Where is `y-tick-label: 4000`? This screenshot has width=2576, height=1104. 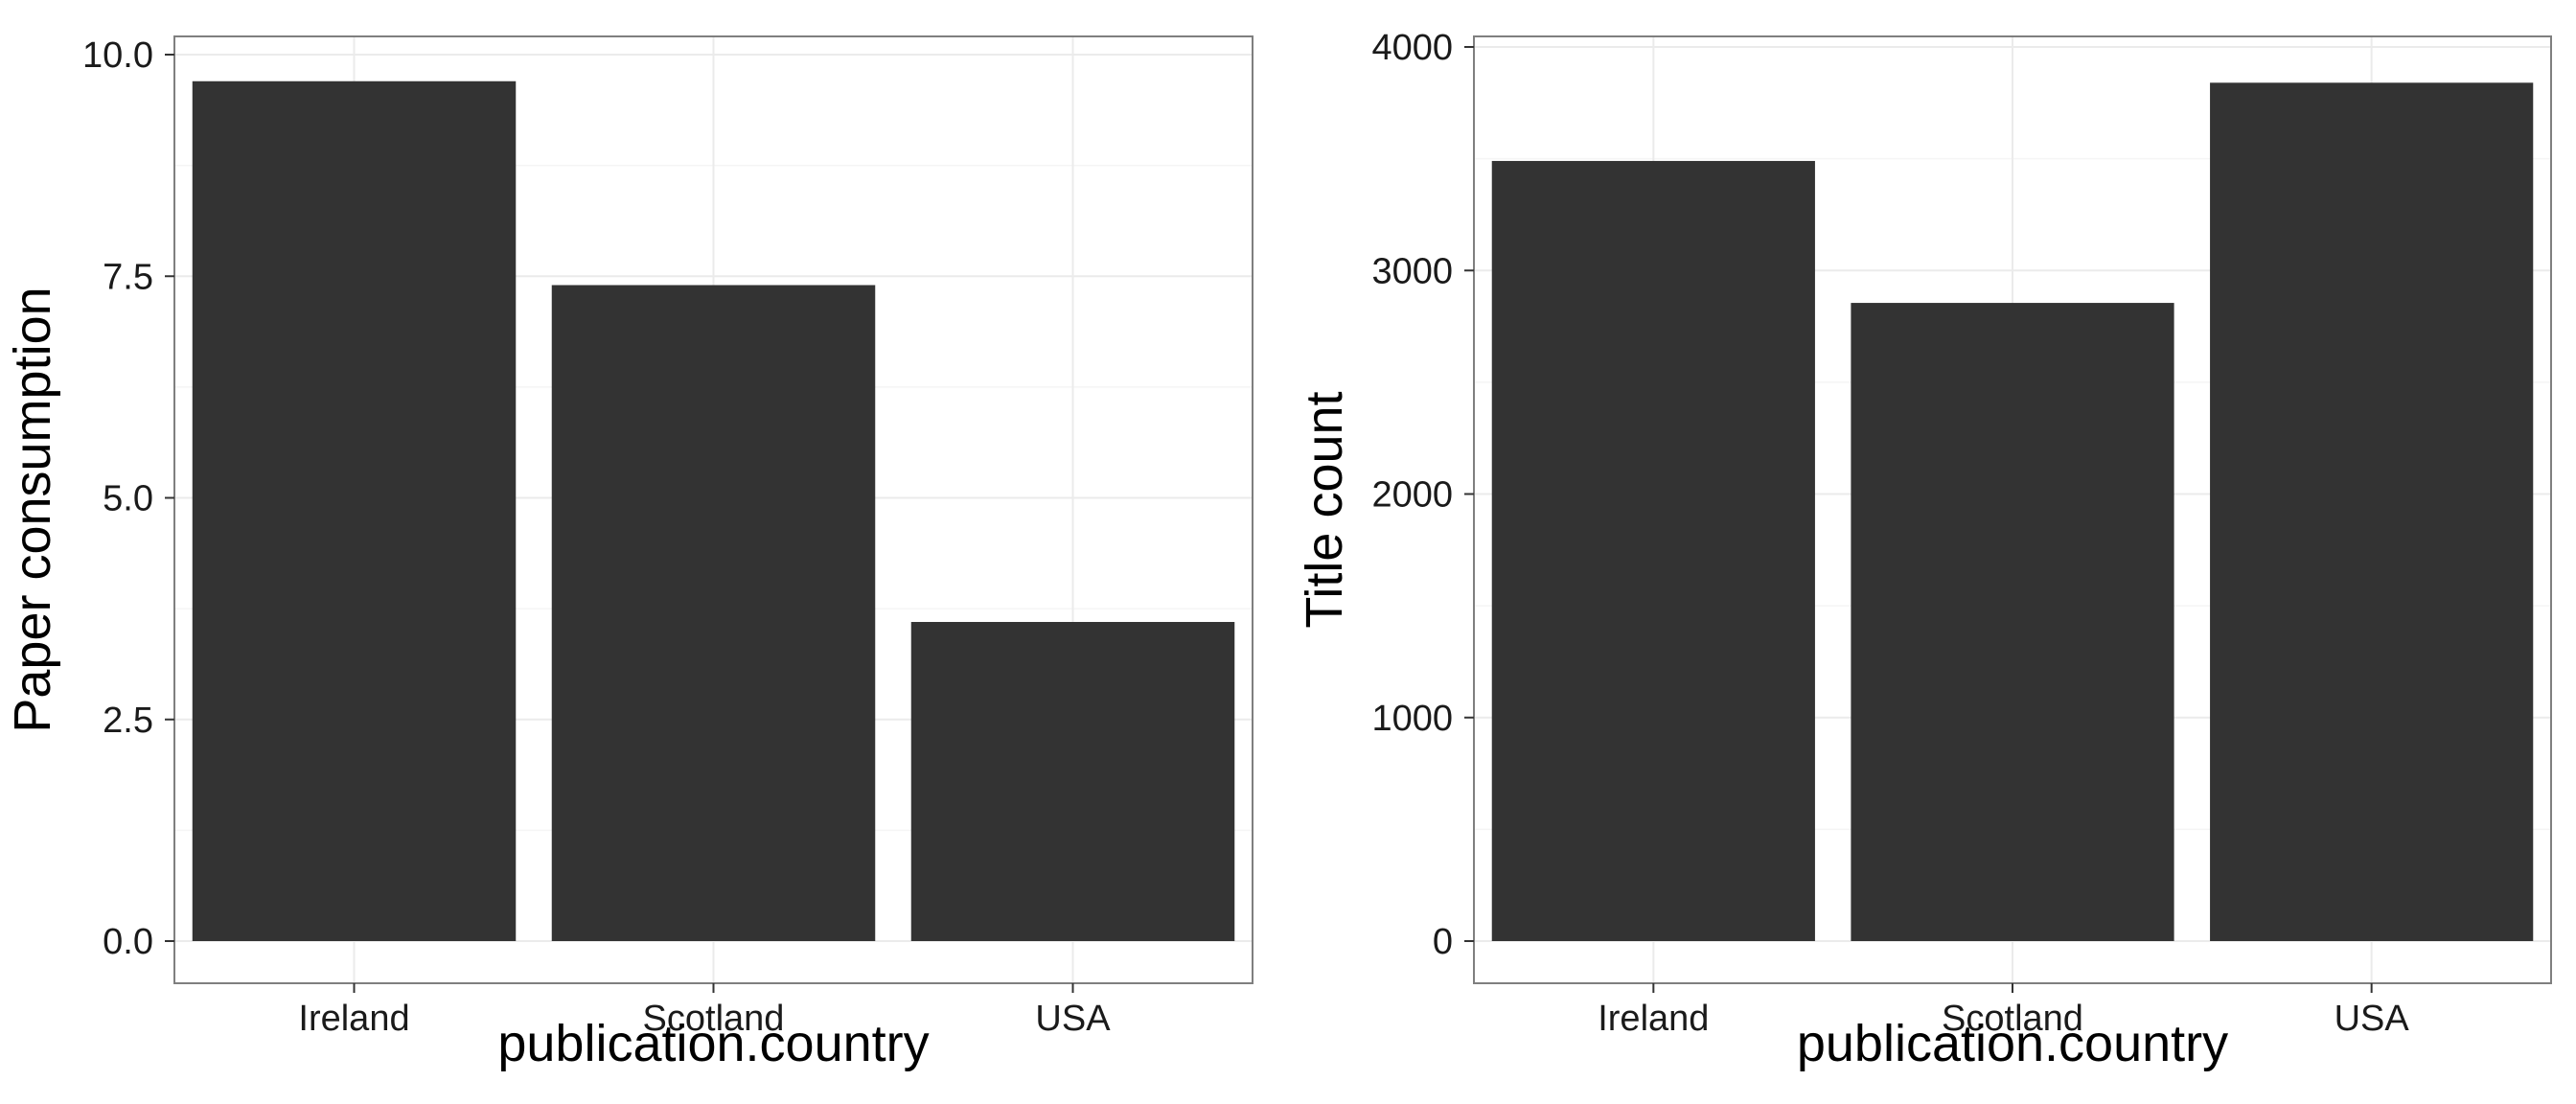
y-tick-label: 4000 is located at coordinates (1412, 48).